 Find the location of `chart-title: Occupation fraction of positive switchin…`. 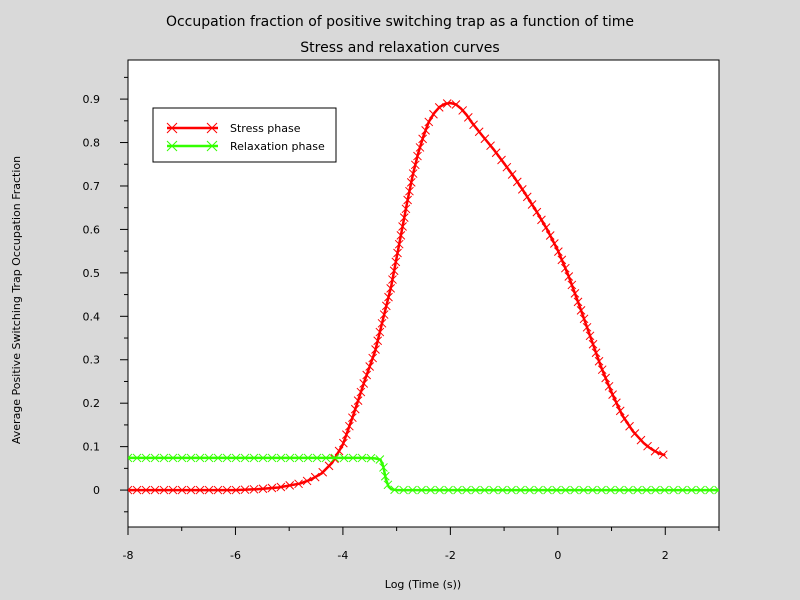

chart-title: Occupation fraction of positive switchin… is located at coordinates (400, 22).